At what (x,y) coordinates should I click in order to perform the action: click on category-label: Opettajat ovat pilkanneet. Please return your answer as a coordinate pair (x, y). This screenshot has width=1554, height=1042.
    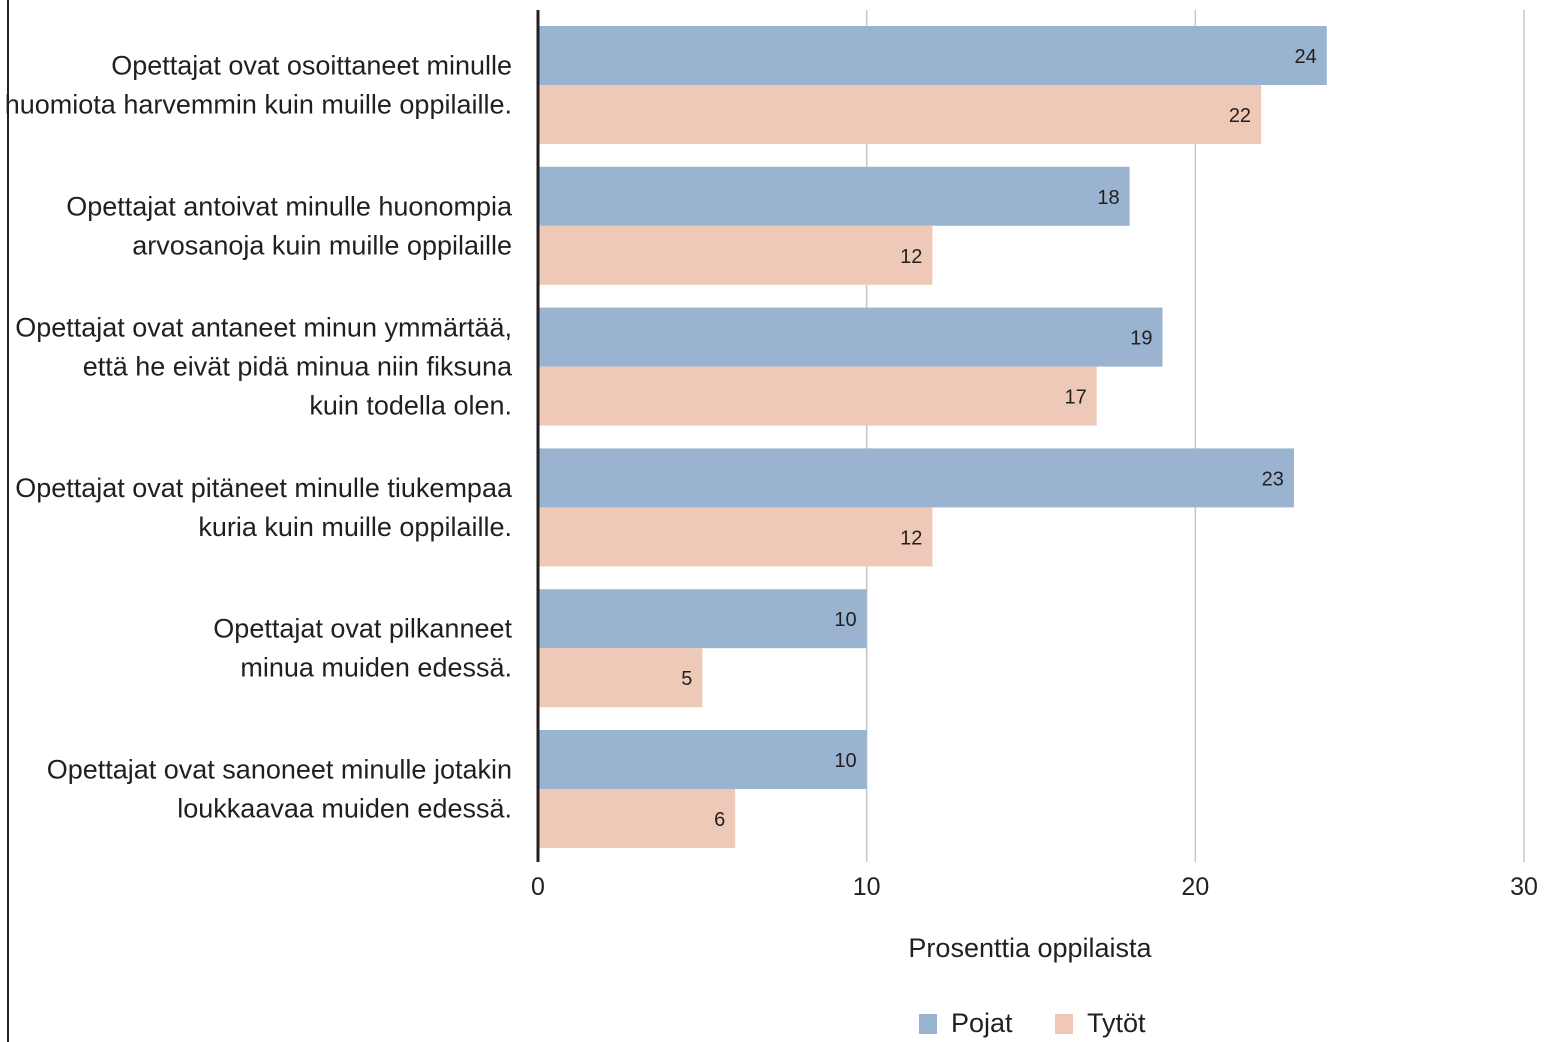
    Looking at the image, I should click on (362, 629).